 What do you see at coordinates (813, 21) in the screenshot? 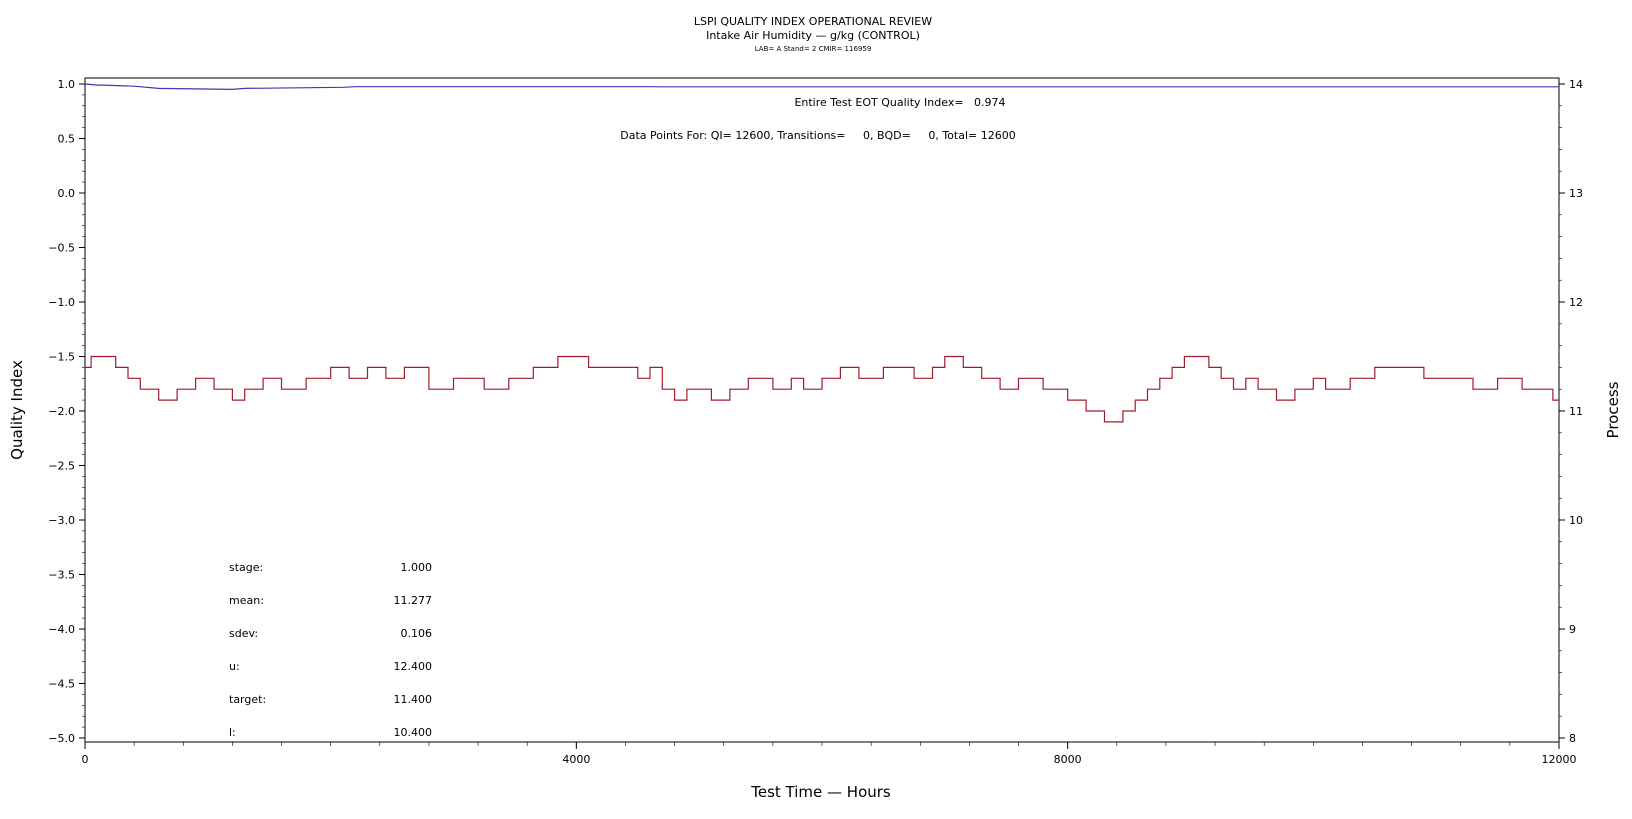
I see `chart-title: LSPI QUALITY INDEX OPERATIONAL REVIEW` at bounding box center [813, 21].